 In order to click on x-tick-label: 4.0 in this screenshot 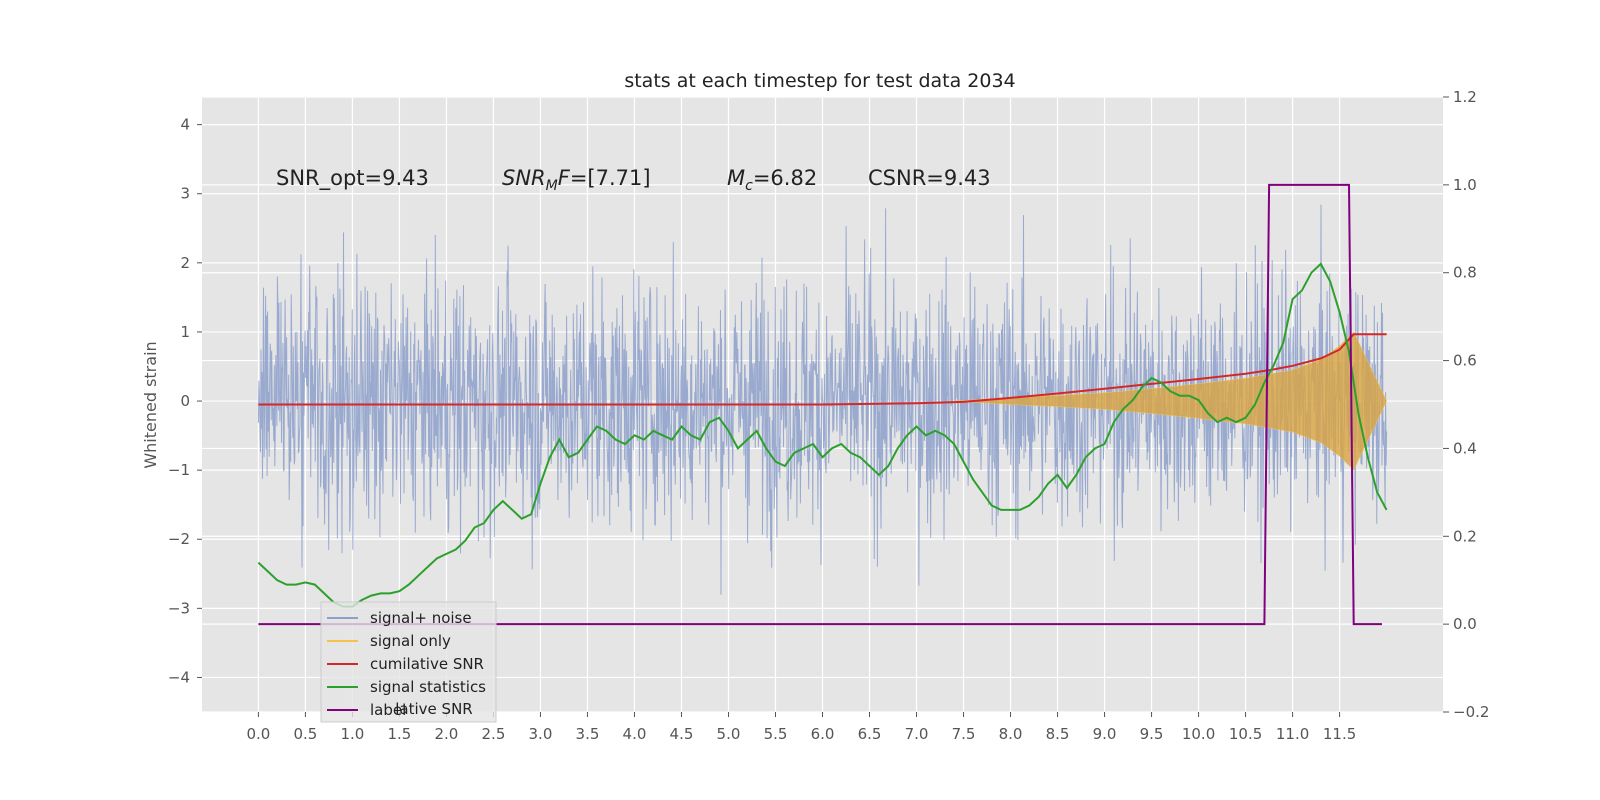, I will do `click(635, 734)`.